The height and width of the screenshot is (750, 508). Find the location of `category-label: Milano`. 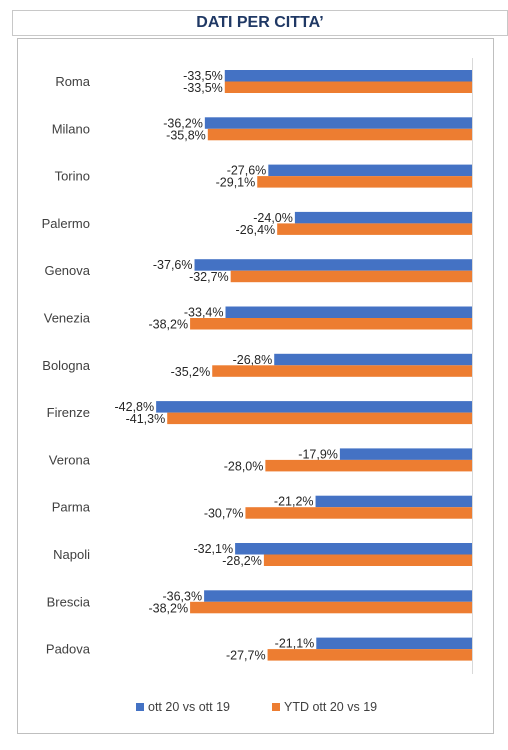

category-label: Milano is located at coordinates (71, 128).